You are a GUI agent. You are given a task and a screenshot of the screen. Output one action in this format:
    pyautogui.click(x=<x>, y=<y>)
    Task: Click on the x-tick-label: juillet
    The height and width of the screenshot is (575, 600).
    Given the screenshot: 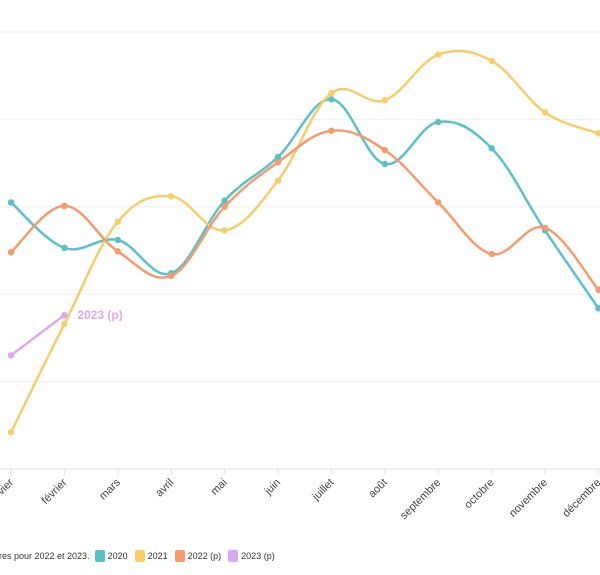 What is the action you would take?
    pyautogui.click(x=323, y=490)
    